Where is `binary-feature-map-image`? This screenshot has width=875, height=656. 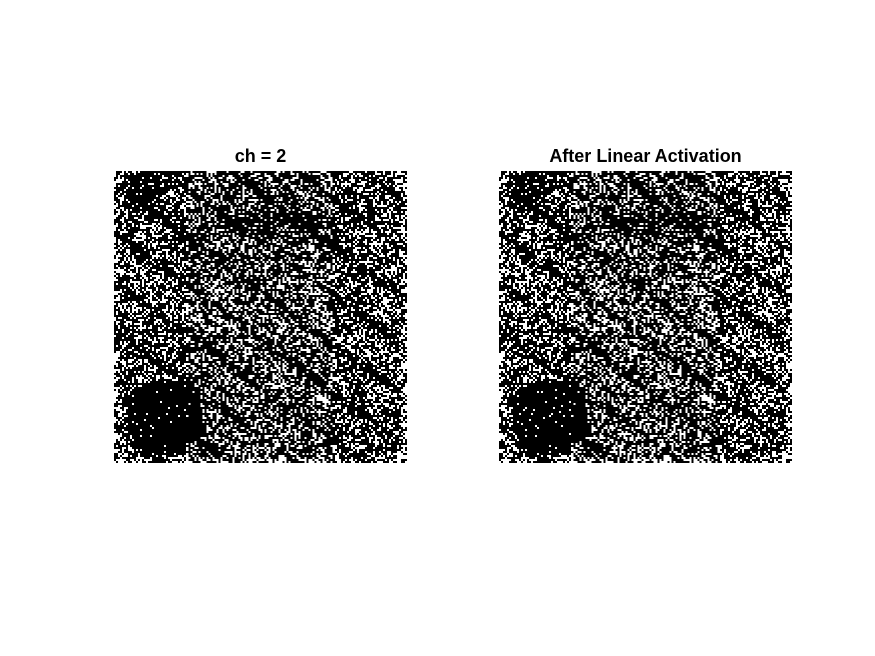
binary-feature-map-image is located at coordinates (260, 317).